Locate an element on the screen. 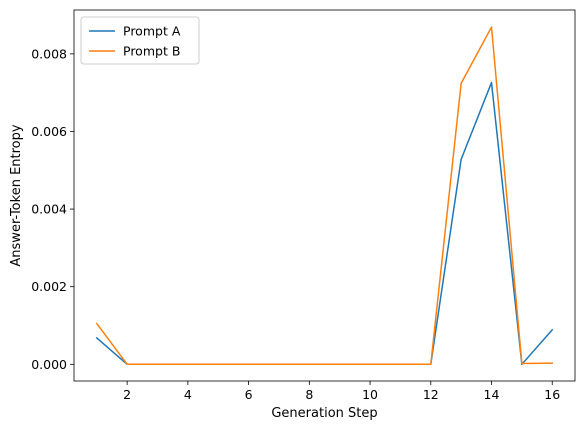  x-tick-label: 14 is located at coordinates (492, 394).